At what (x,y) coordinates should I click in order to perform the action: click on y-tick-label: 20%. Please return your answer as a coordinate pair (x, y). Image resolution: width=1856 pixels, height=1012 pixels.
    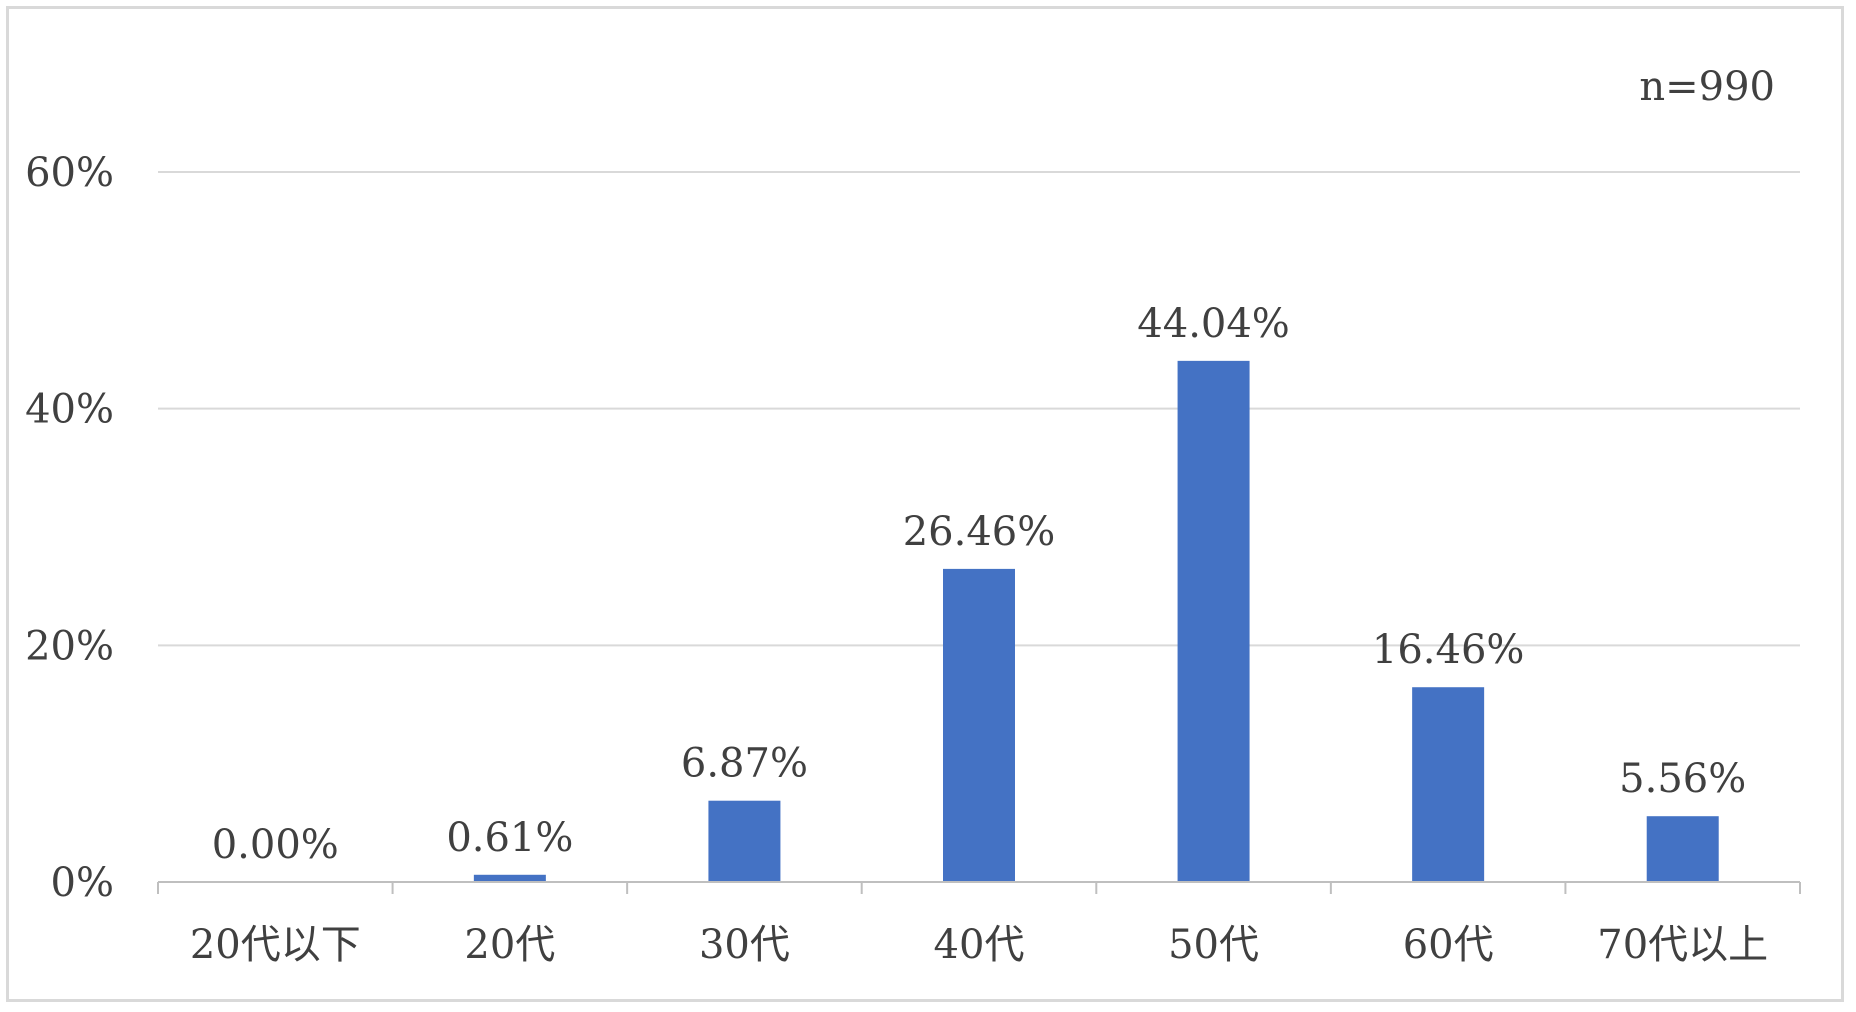
    Looking at the image, I should click on (69, 646).